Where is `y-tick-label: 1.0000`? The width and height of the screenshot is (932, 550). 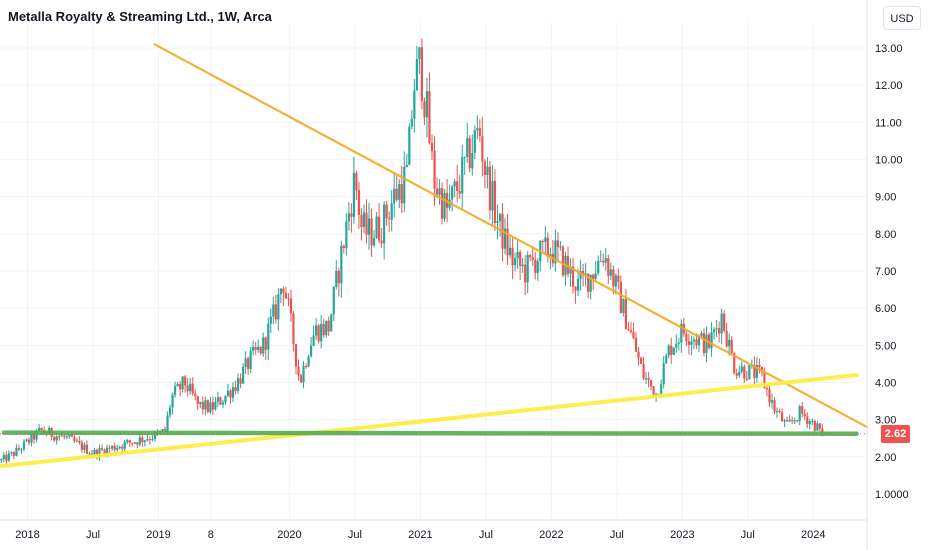 y-tick-label: 1.0000 is located at coordinates (892, 495).